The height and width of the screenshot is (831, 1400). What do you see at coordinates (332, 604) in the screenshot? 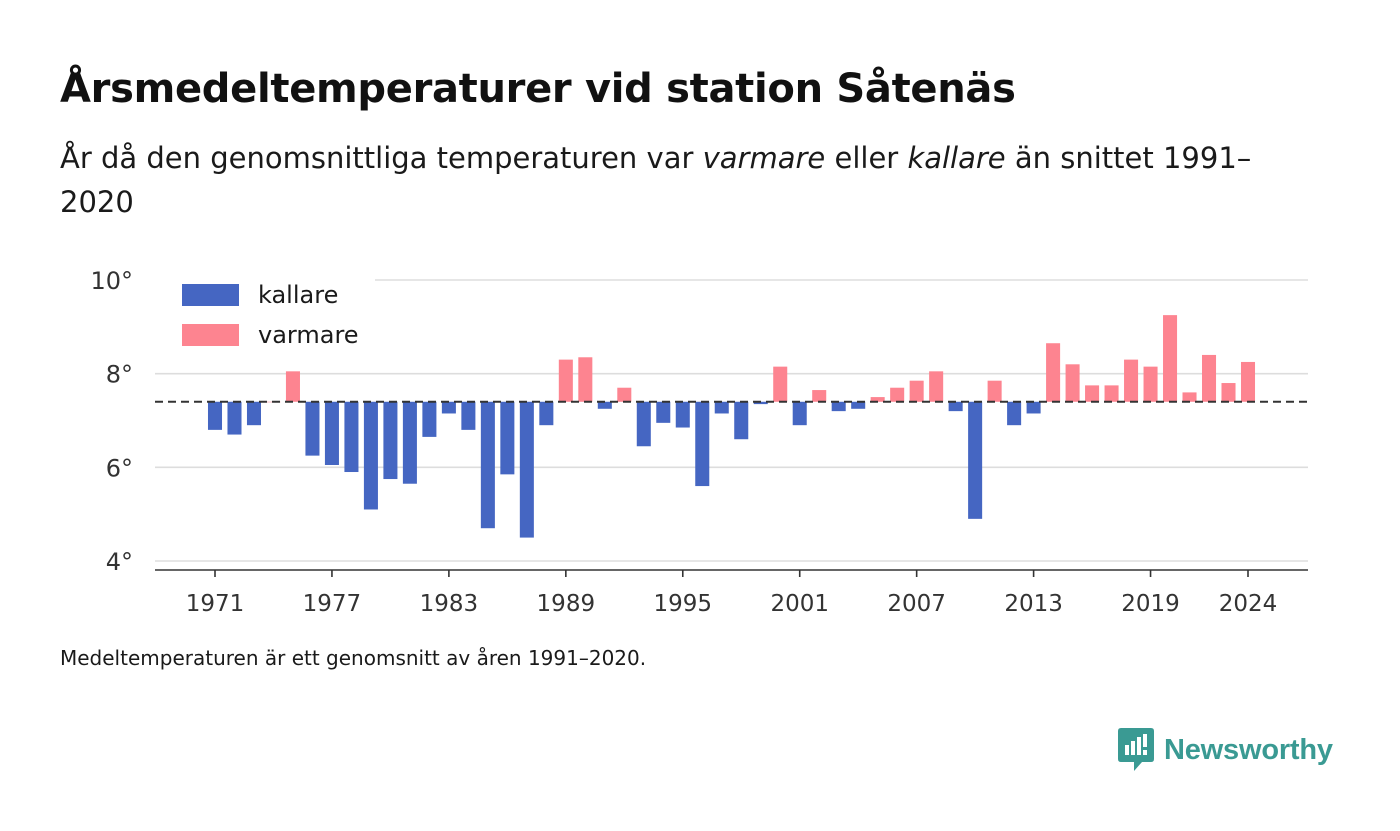
I see `x-tick-label: 1977` at bounding box center [332, 604].